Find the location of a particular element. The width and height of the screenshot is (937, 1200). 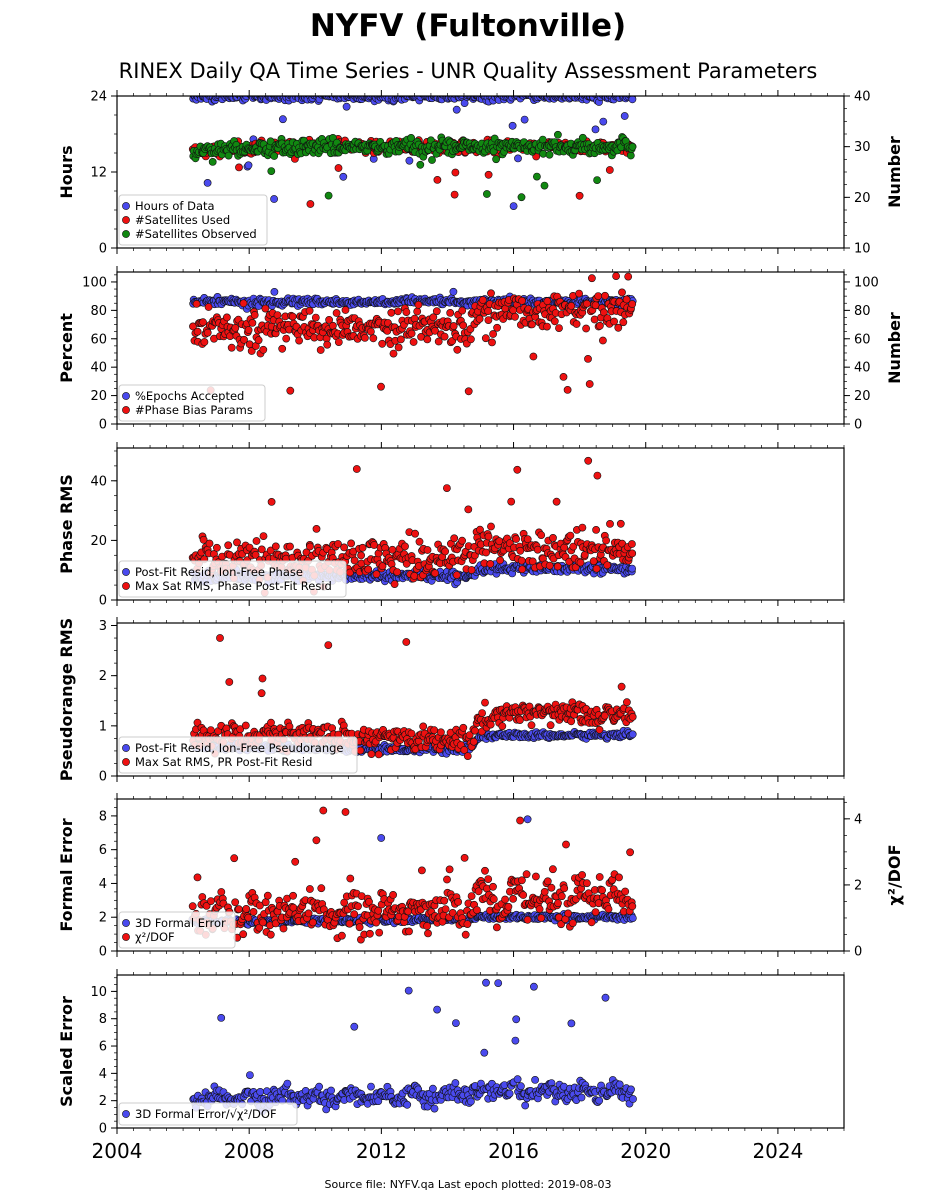

y2-tick-label: 100 is located at coordinates (866, 282).